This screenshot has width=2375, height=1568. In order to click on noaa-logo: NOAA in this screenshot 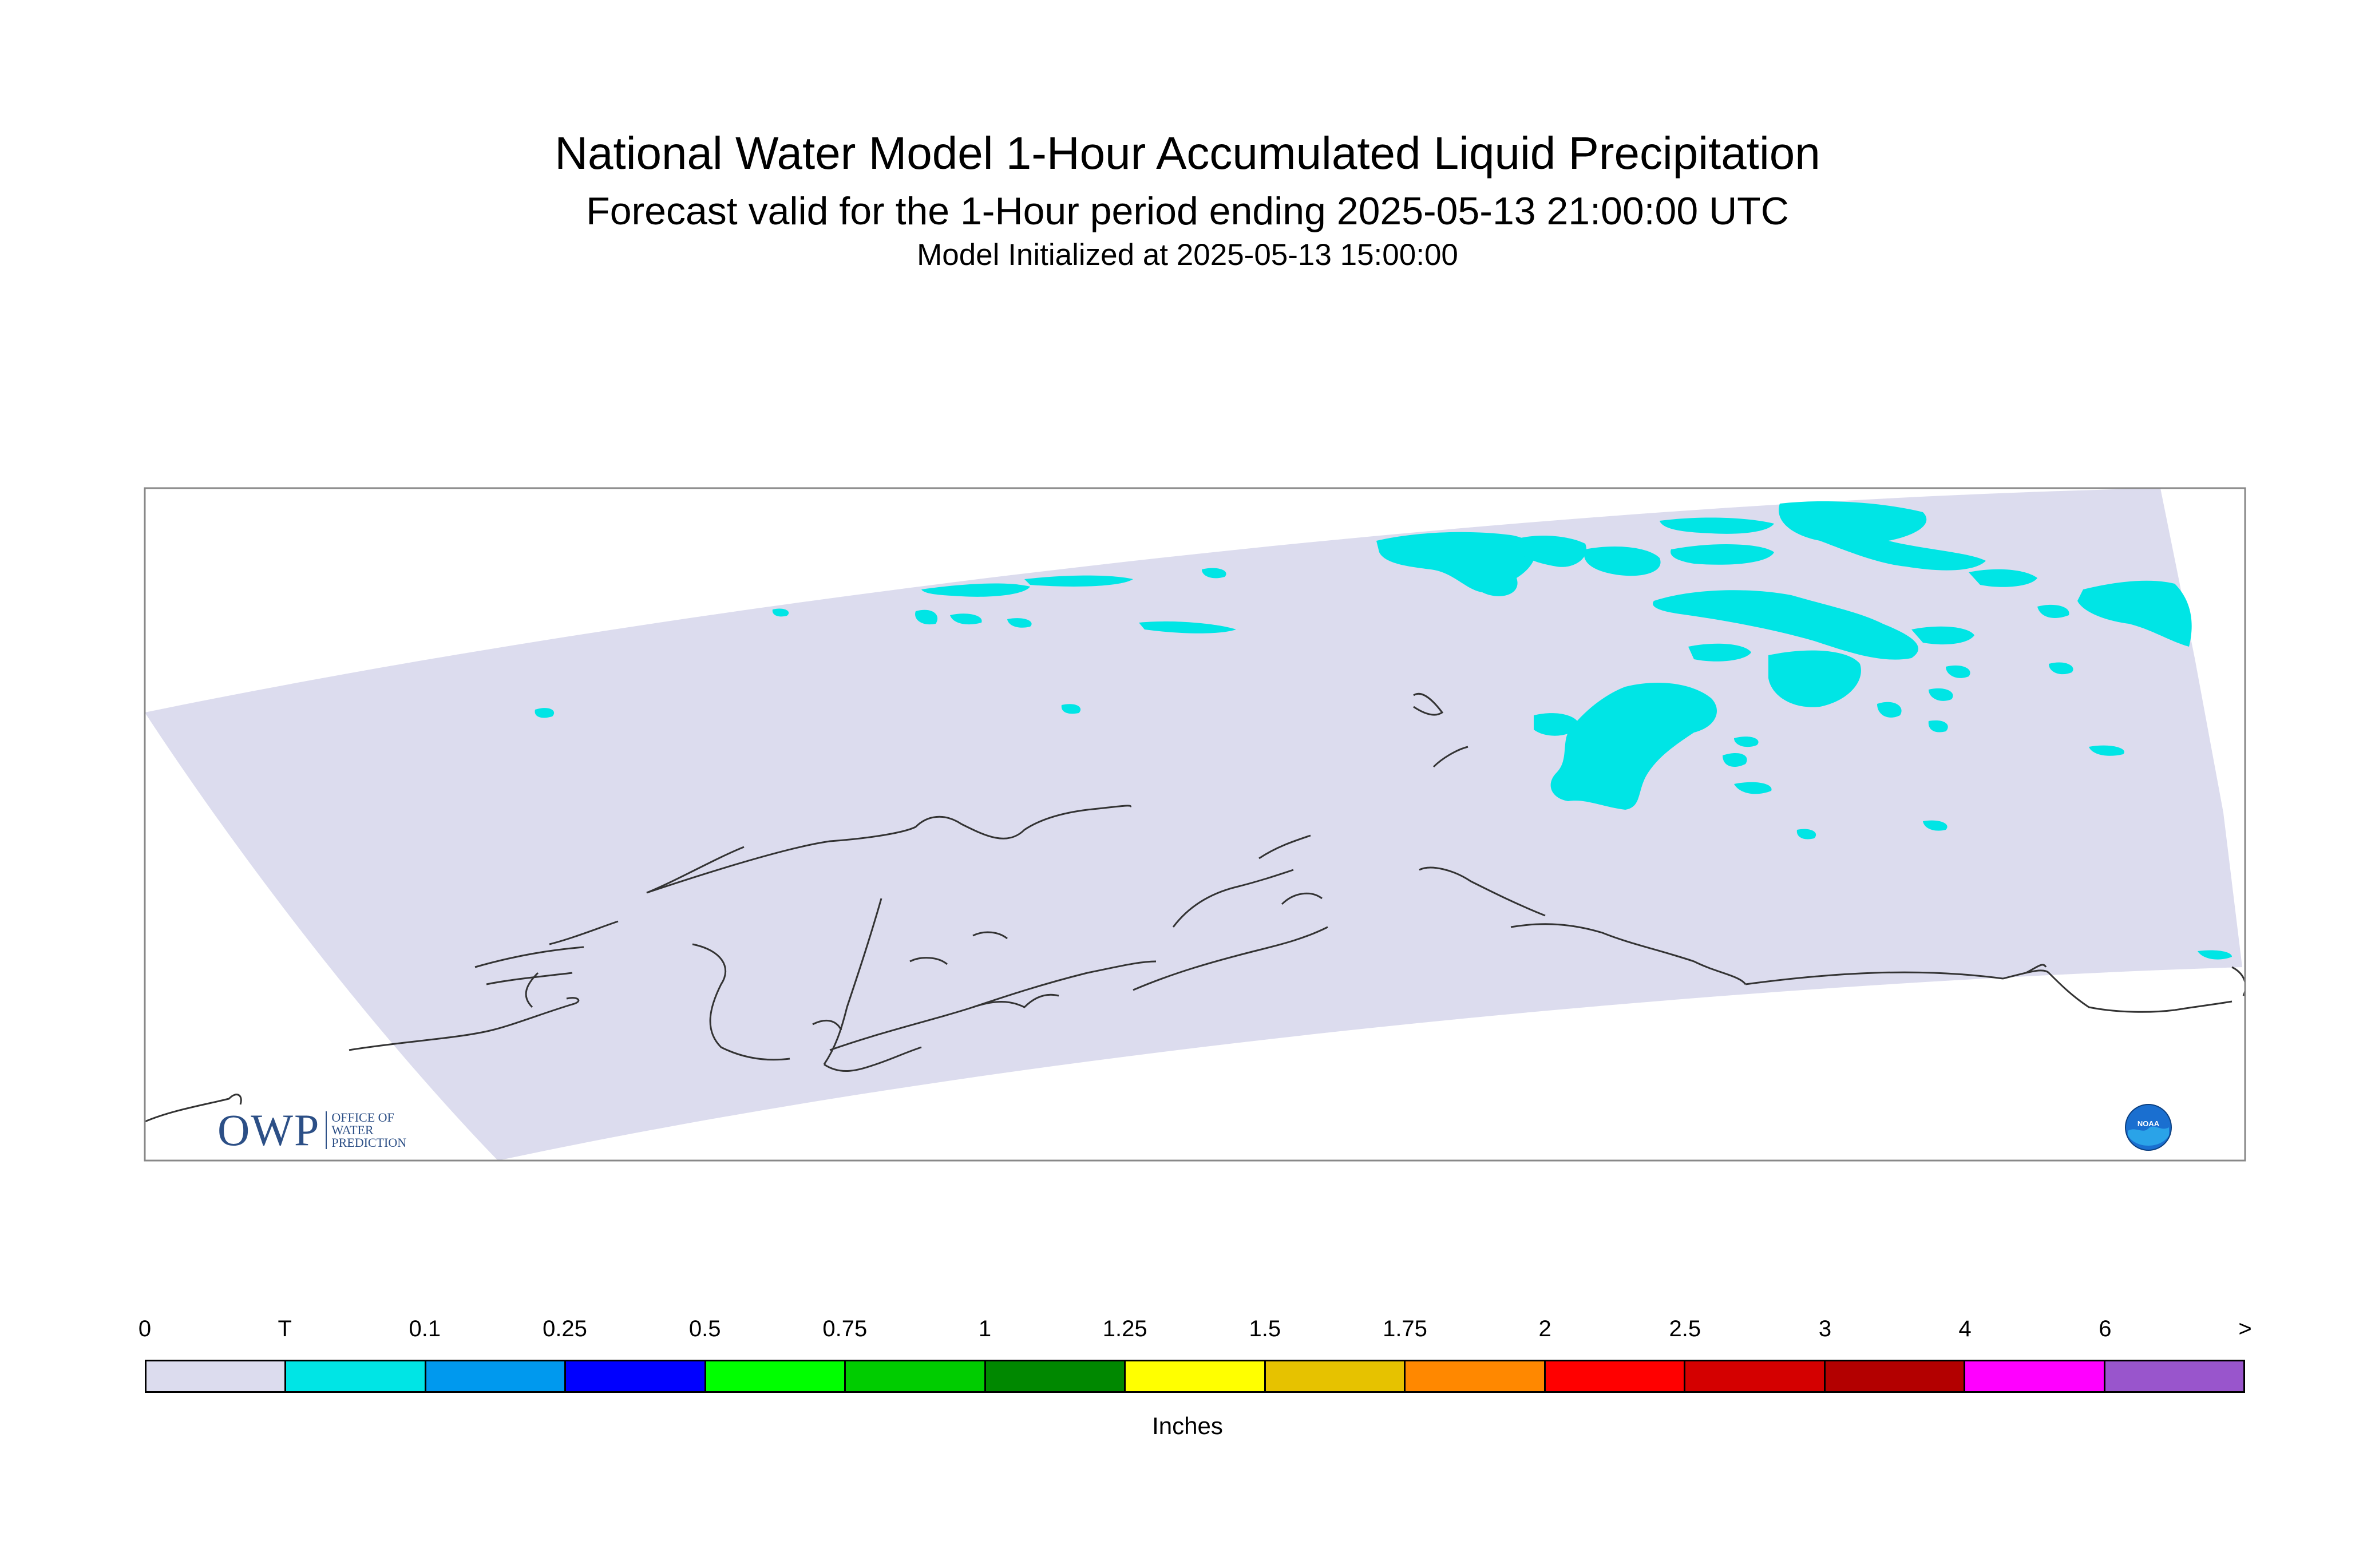, I will do `click(2149, 1127)`.